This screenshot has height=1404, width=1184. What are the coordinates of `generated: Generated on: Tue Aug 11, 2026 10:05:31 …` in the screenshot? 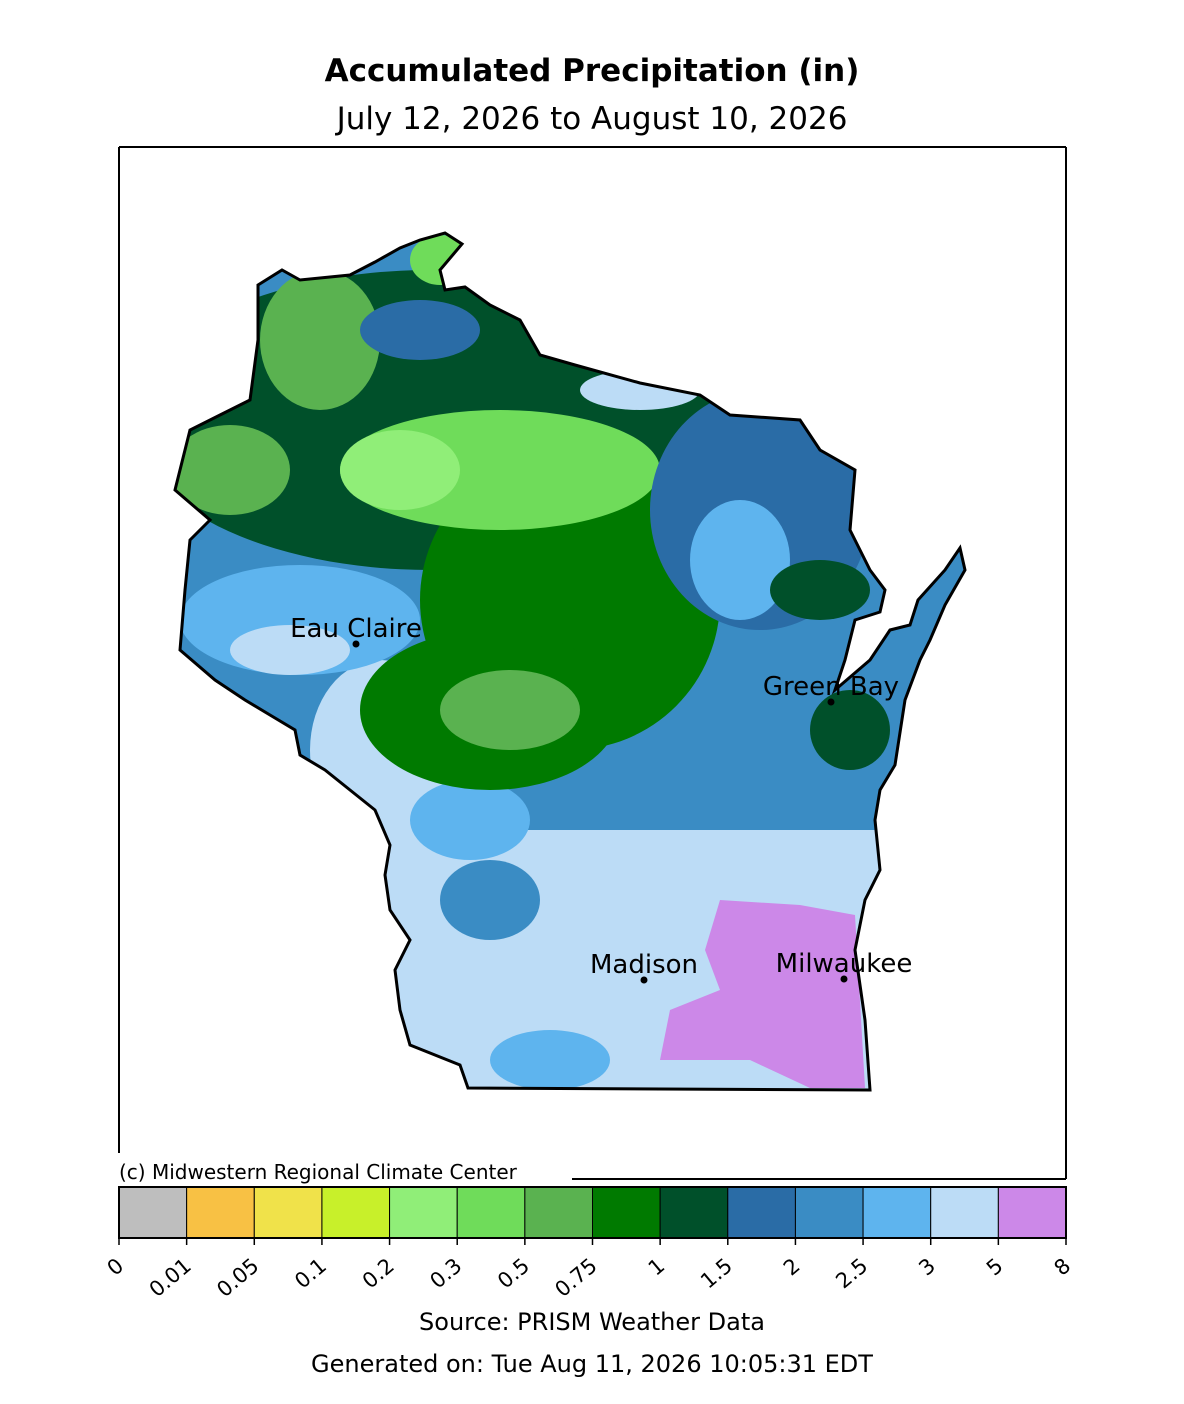 It's located at (592, 1364).